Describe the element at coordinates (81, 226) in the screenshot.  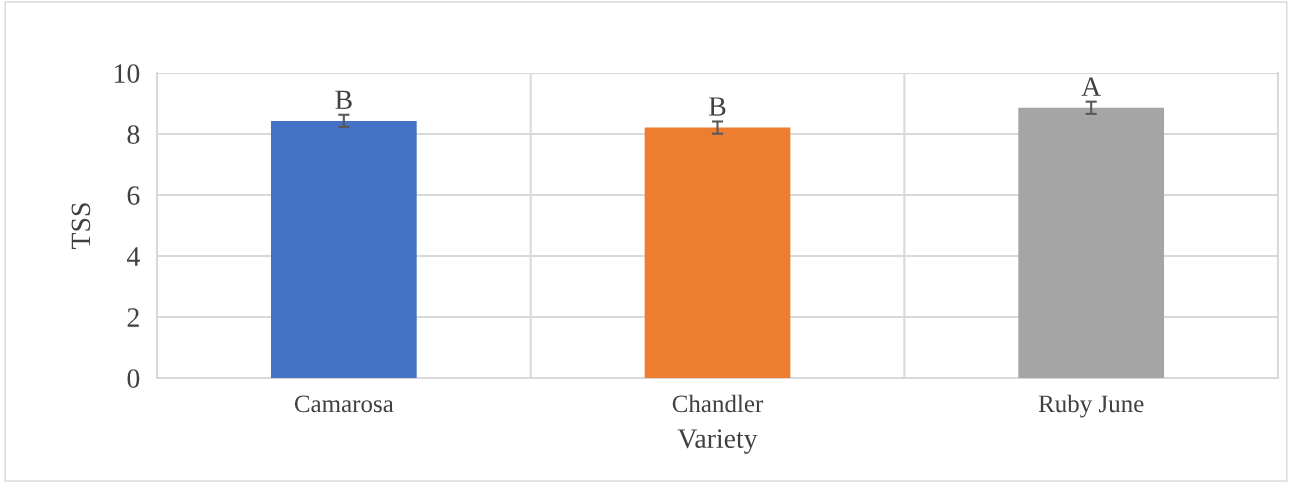
I see `y-axis-title: TSS` at that location.